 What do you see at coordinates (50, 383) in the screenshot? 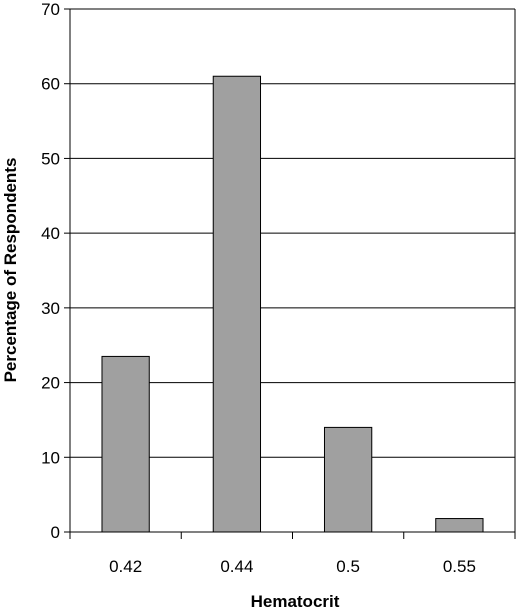
I see `y-tick-label: 20` at bounding box center [50, 383].